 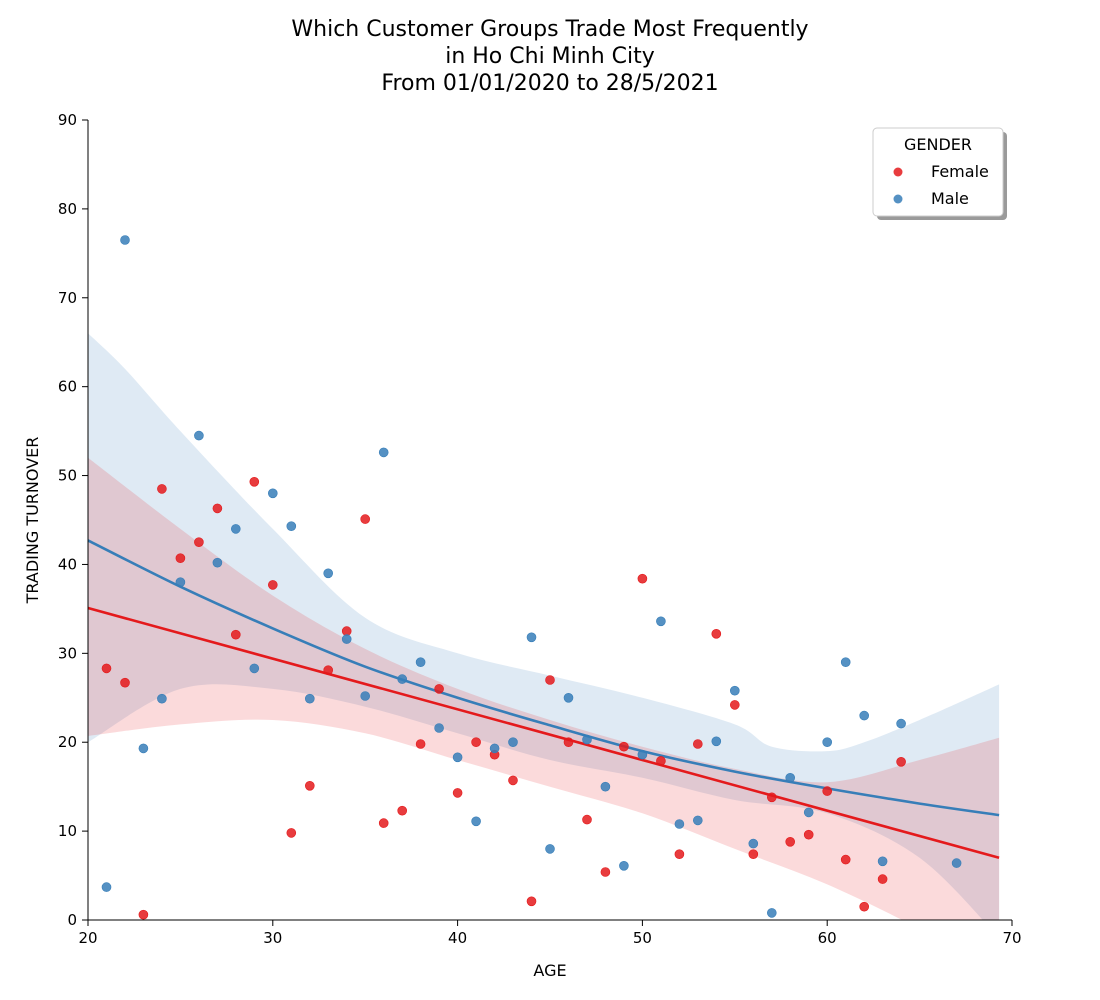 I want to click on y-axis-label: TRADING TURNOVER, so click(x=32, y=521).